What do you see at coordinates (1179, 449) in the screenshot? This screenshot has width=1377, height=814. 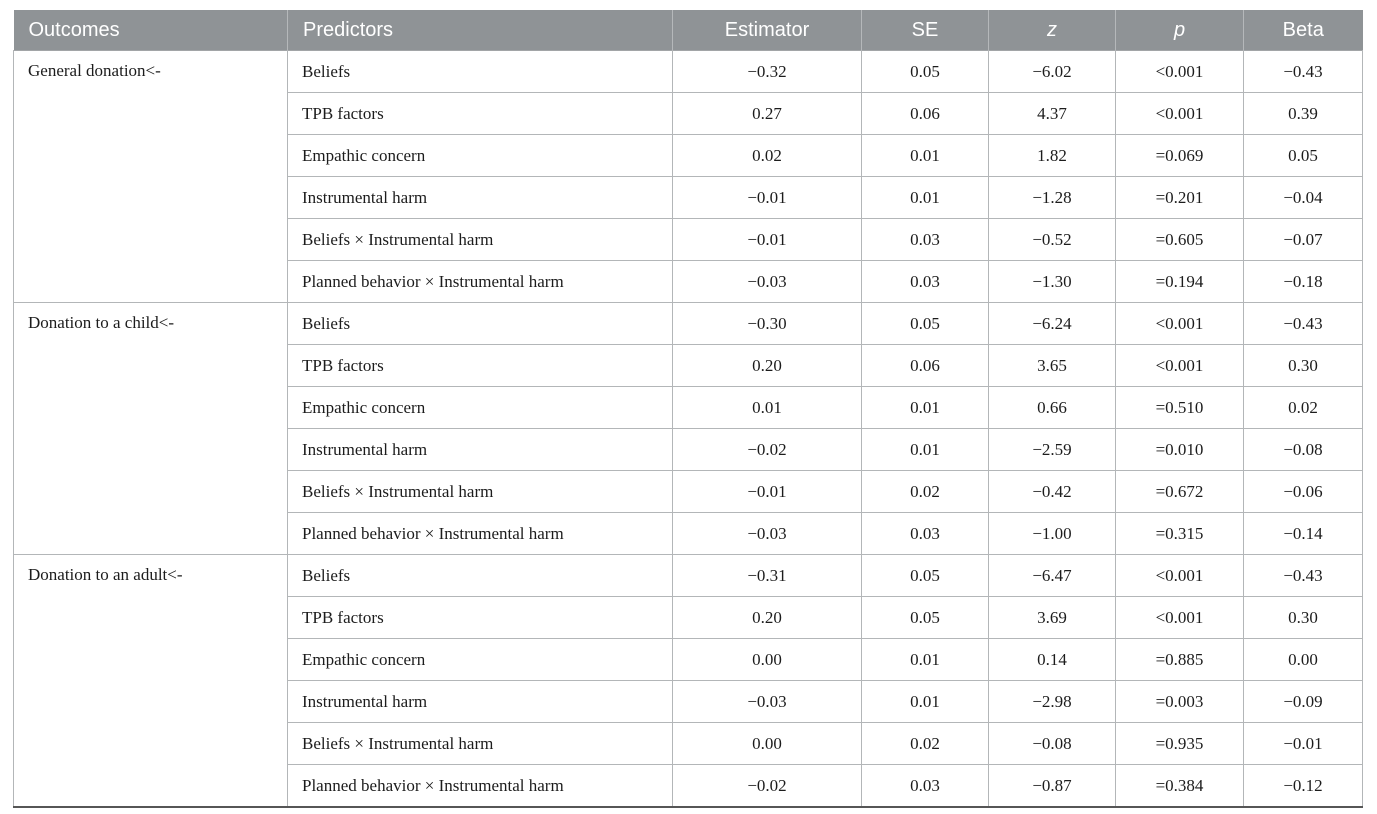 I see `p-cell: =0.010` at bounding box center [1179, 449].